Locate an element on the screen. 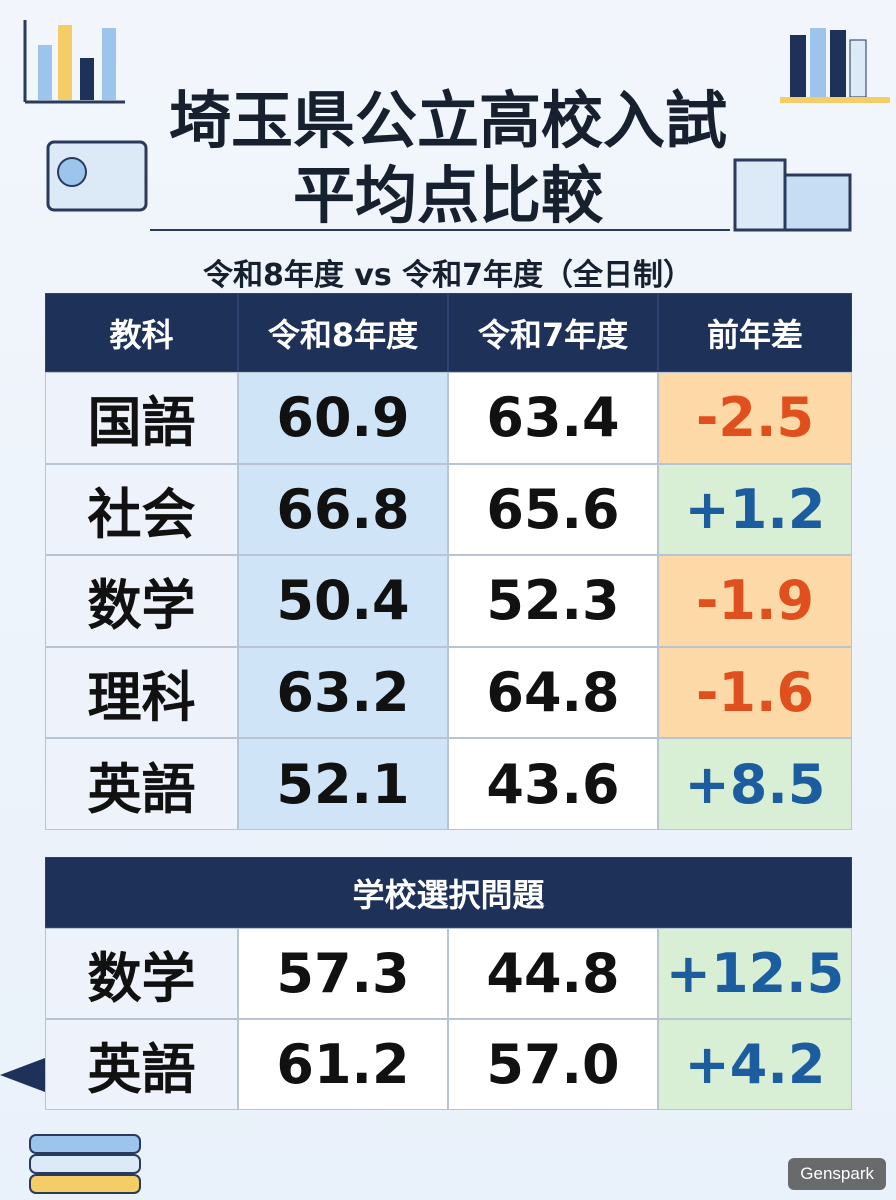 This screenshot has width=896, height=1200. watermark: Genspark is located at coordinates (837, 1174).